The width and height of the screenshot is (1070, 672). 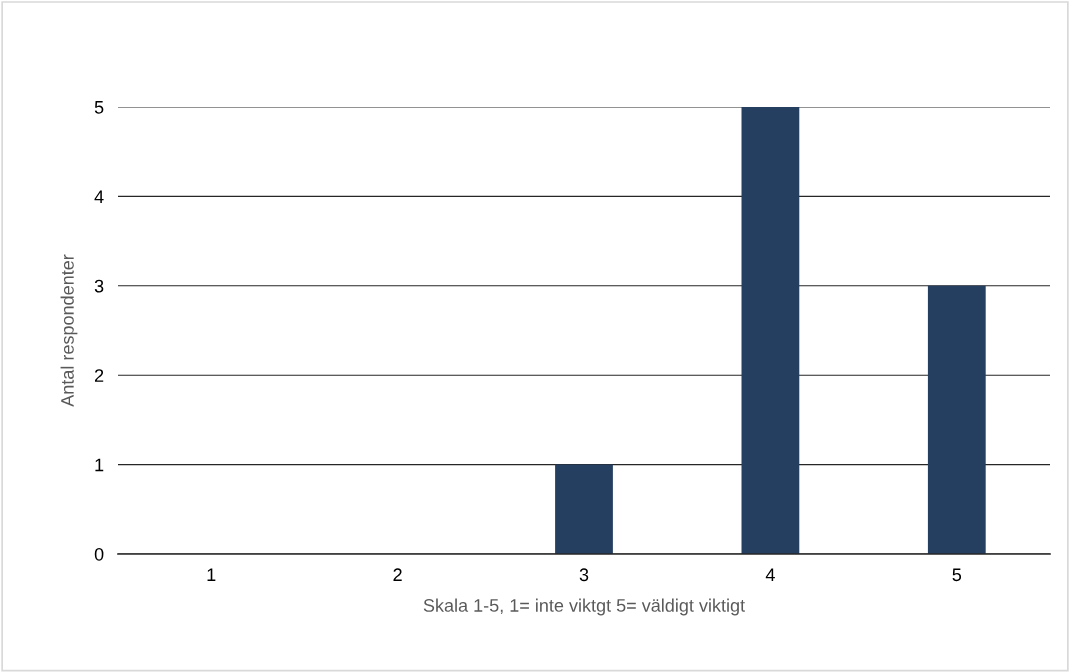 What do you see at coordinates (397, 574) in the screenshot?
I see `x-tick-label: 2` at bounding box center [397, 574].